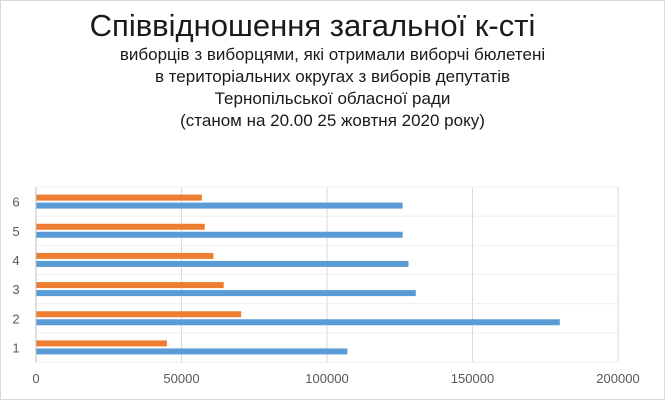 This screenshot has width=665, height=400. What do you see at coordinates (35, 378) in the screenshot?
I see `x-tick-label-0: 0` at bounding box center [35, 378].